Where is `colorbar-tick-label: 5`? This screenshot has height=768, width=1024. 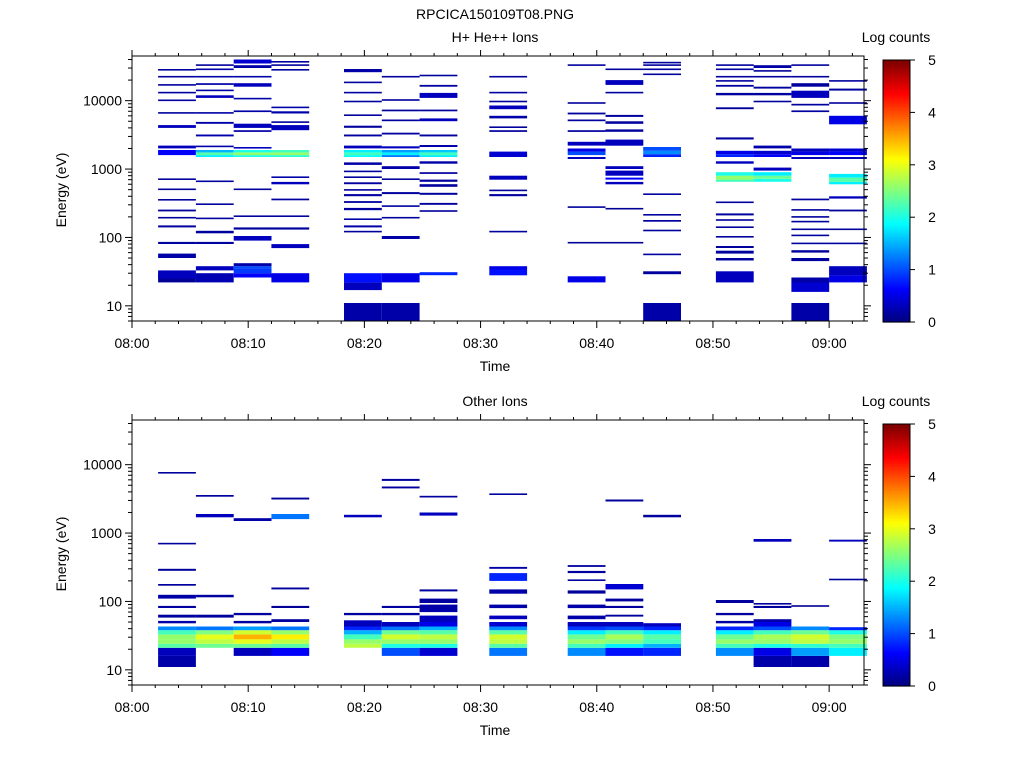
colorbar-tick-label: 5 is located at coordinates (932, 424).